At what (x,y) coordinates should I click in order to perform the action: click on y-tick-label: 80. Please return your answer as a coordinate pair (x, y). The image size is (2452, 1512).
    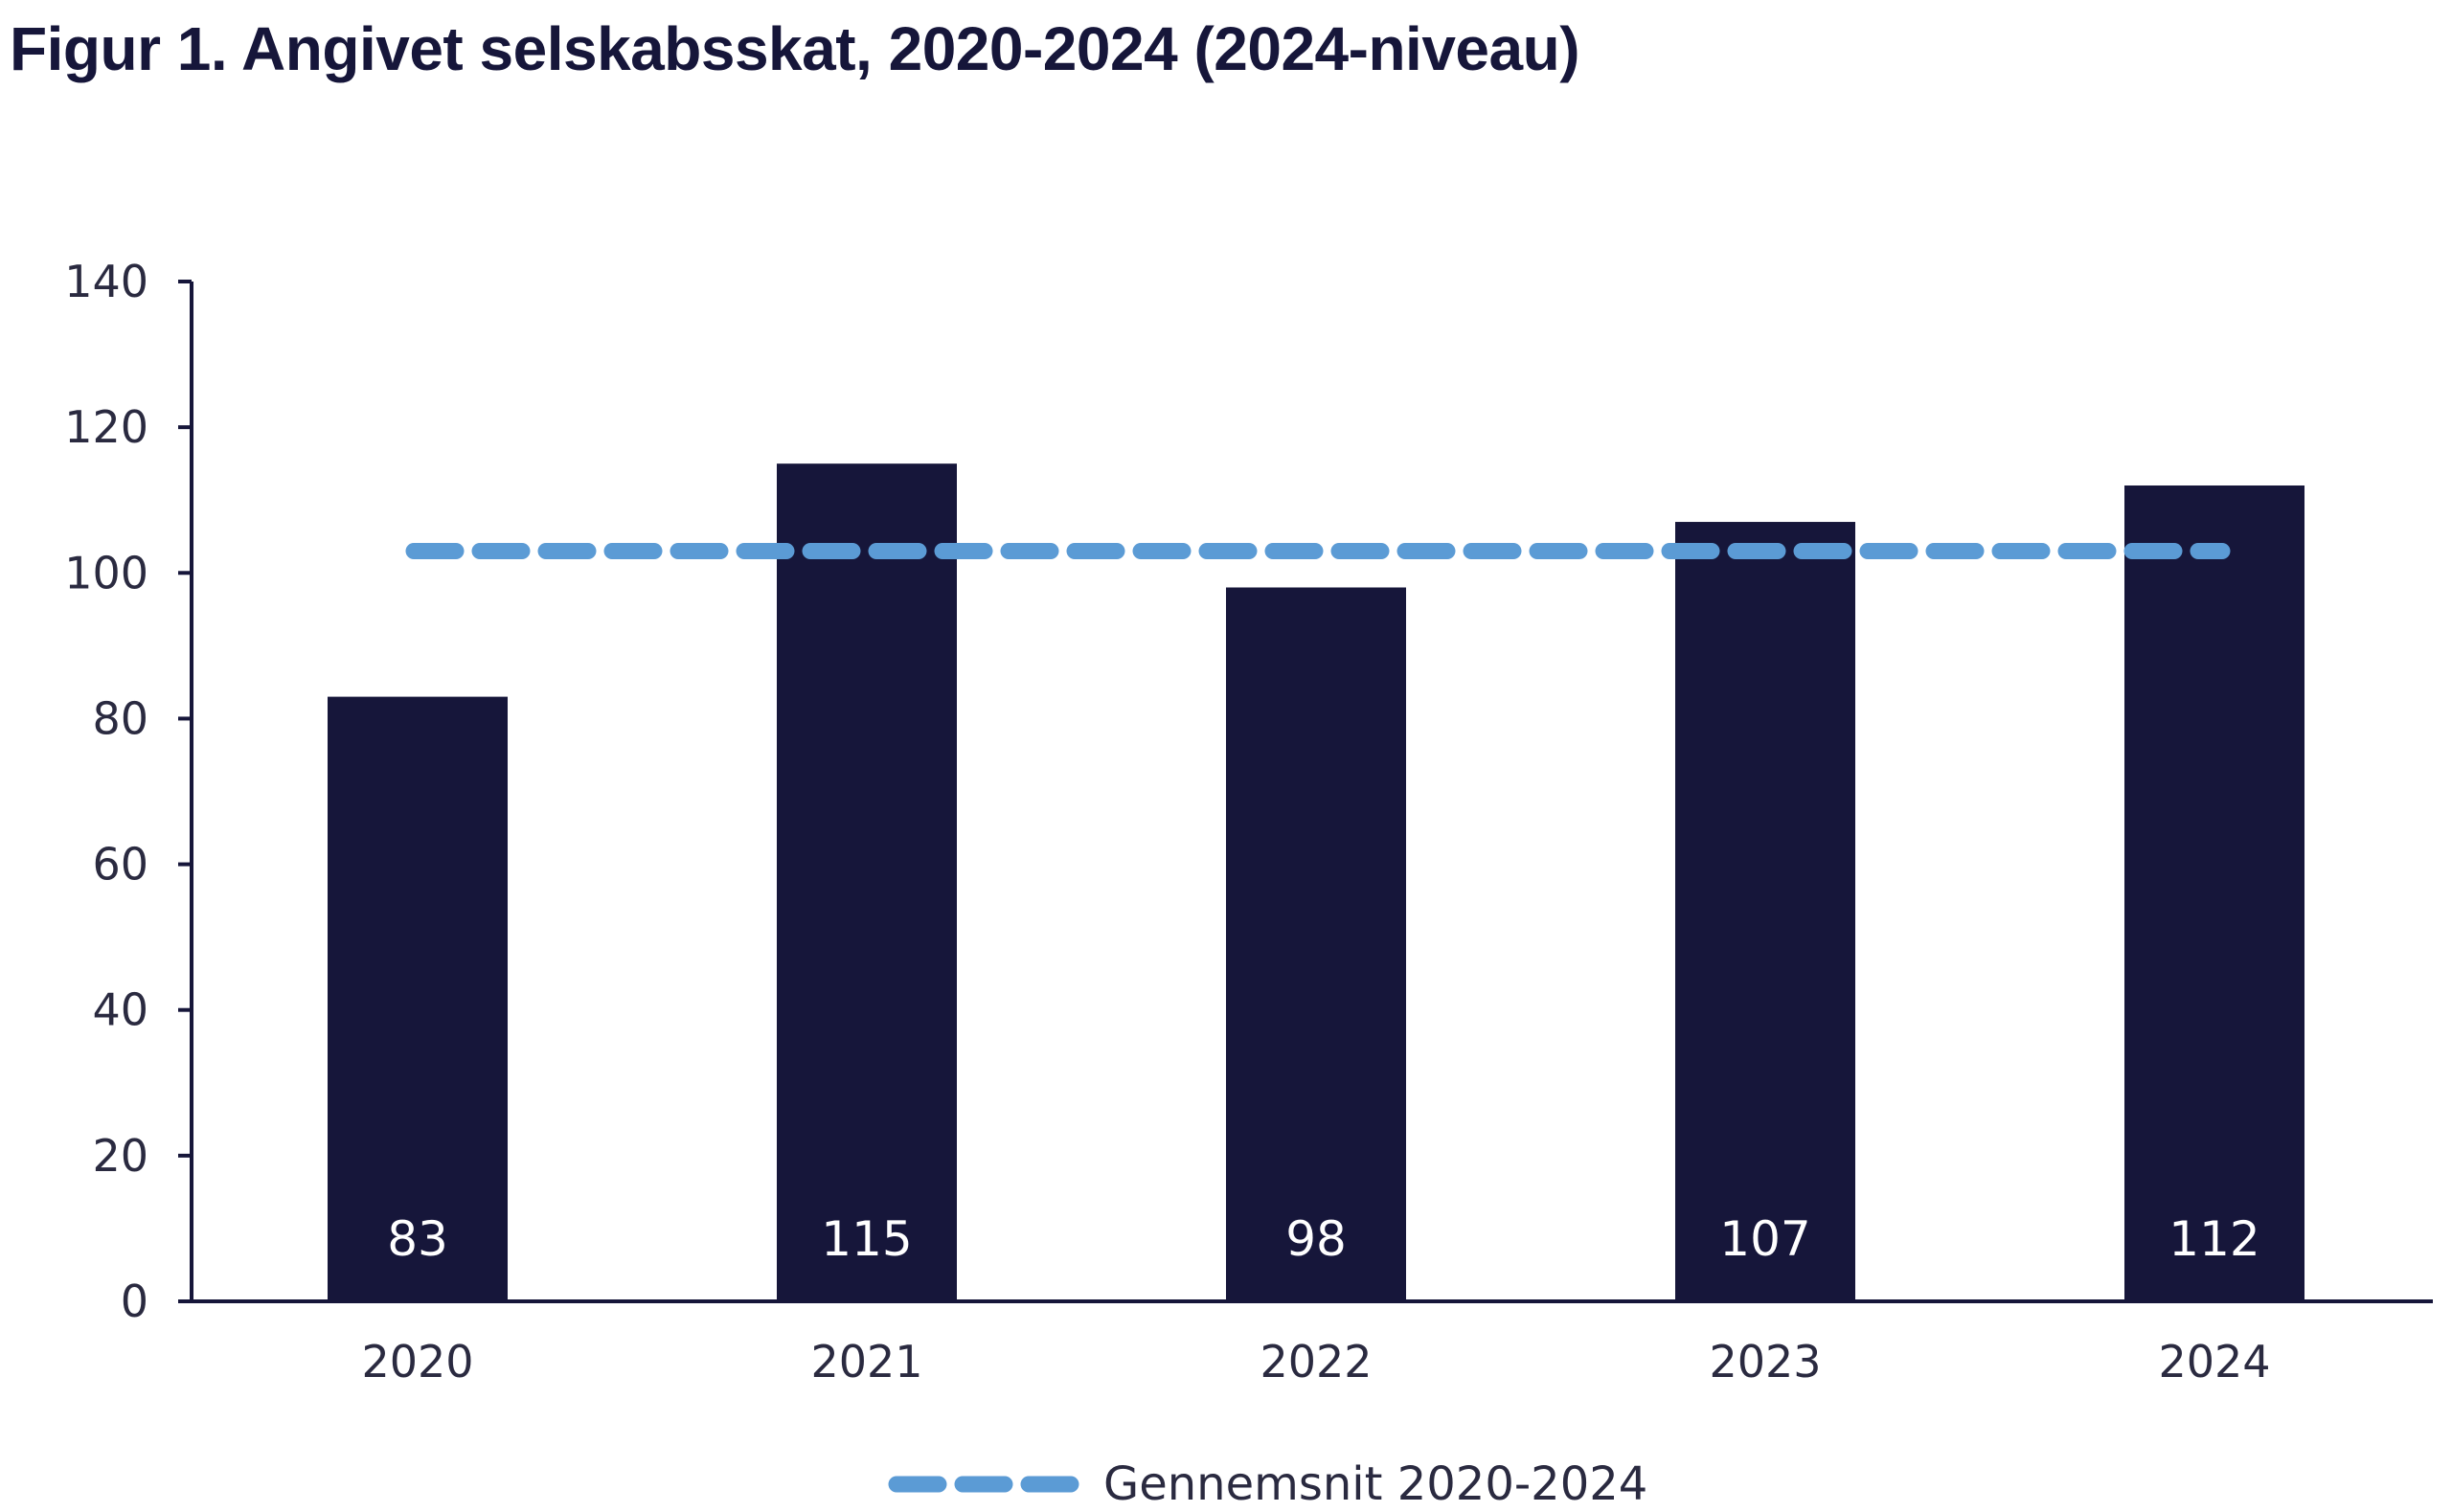
    Looking at the image, I should click on (120, 718).